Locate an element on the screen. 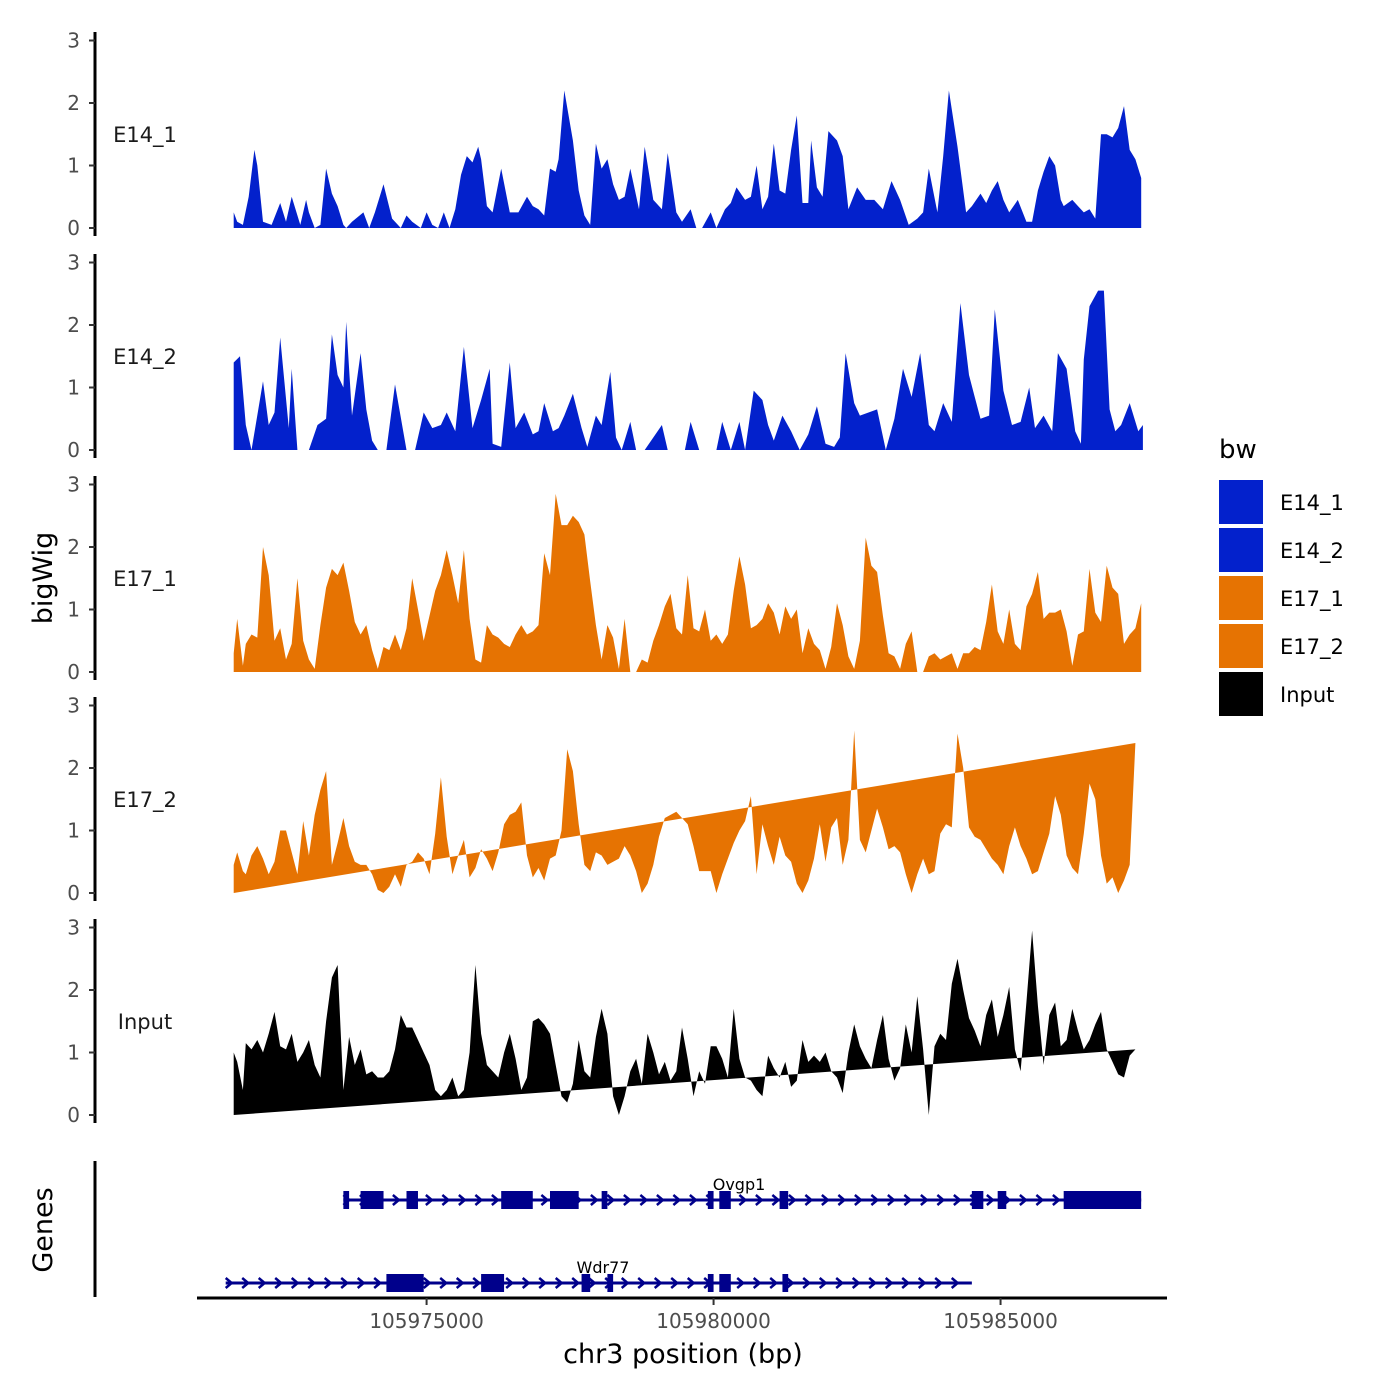  track-E17_1: 0 1 2 3 E17_1 is located at coordinates (604, 578).